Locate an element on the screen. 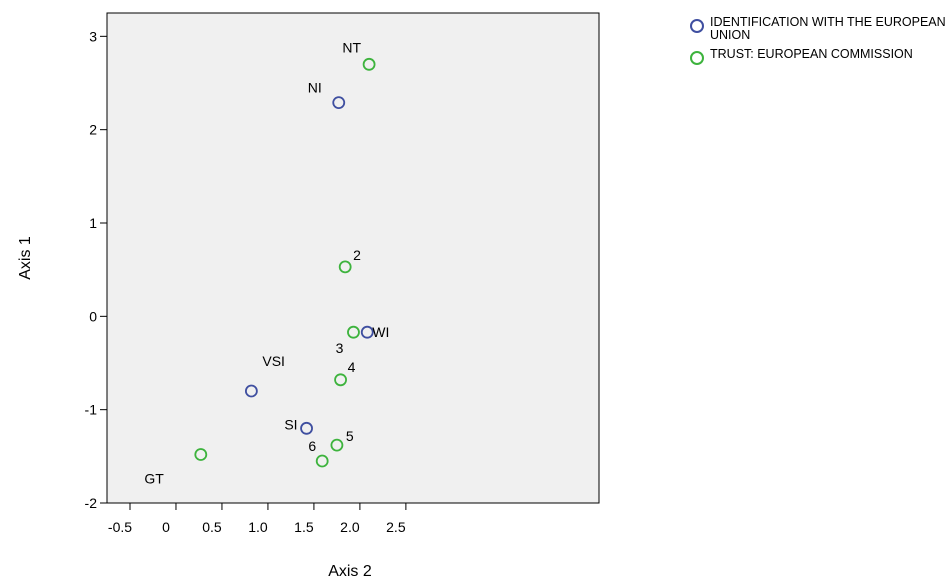 The height and width of the screenshot is (585, 949). legend-item-trust: TRUST: EUROPEAN COMMISSION is located at coordinates (819, 56).